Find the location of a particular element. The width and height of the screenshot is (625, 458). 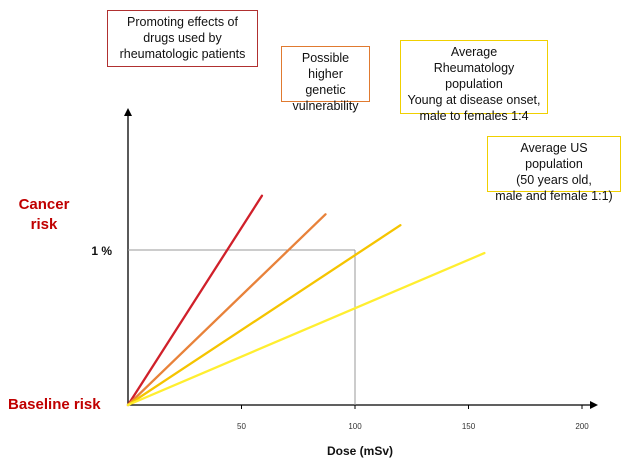

legend-box-genetic-vulnerability: Possible higher genetic vulnerability is located at coordinates (325, 79).